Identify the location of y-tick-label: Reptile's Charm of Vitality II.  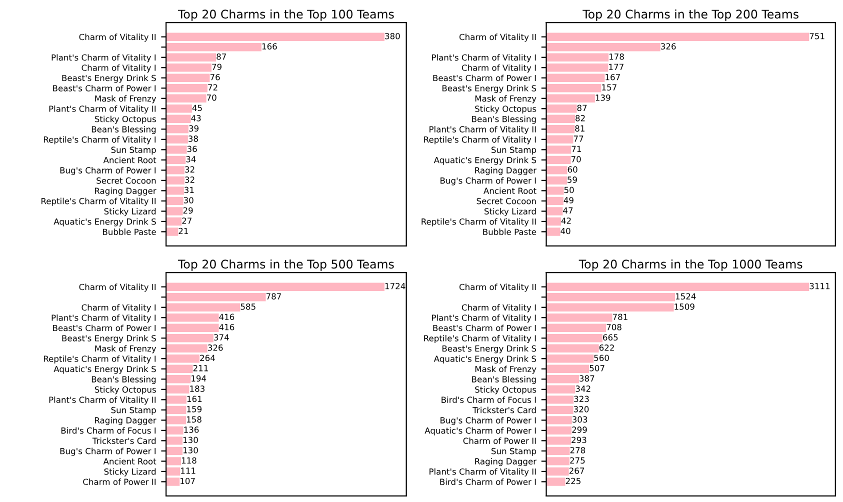
(479, 222).